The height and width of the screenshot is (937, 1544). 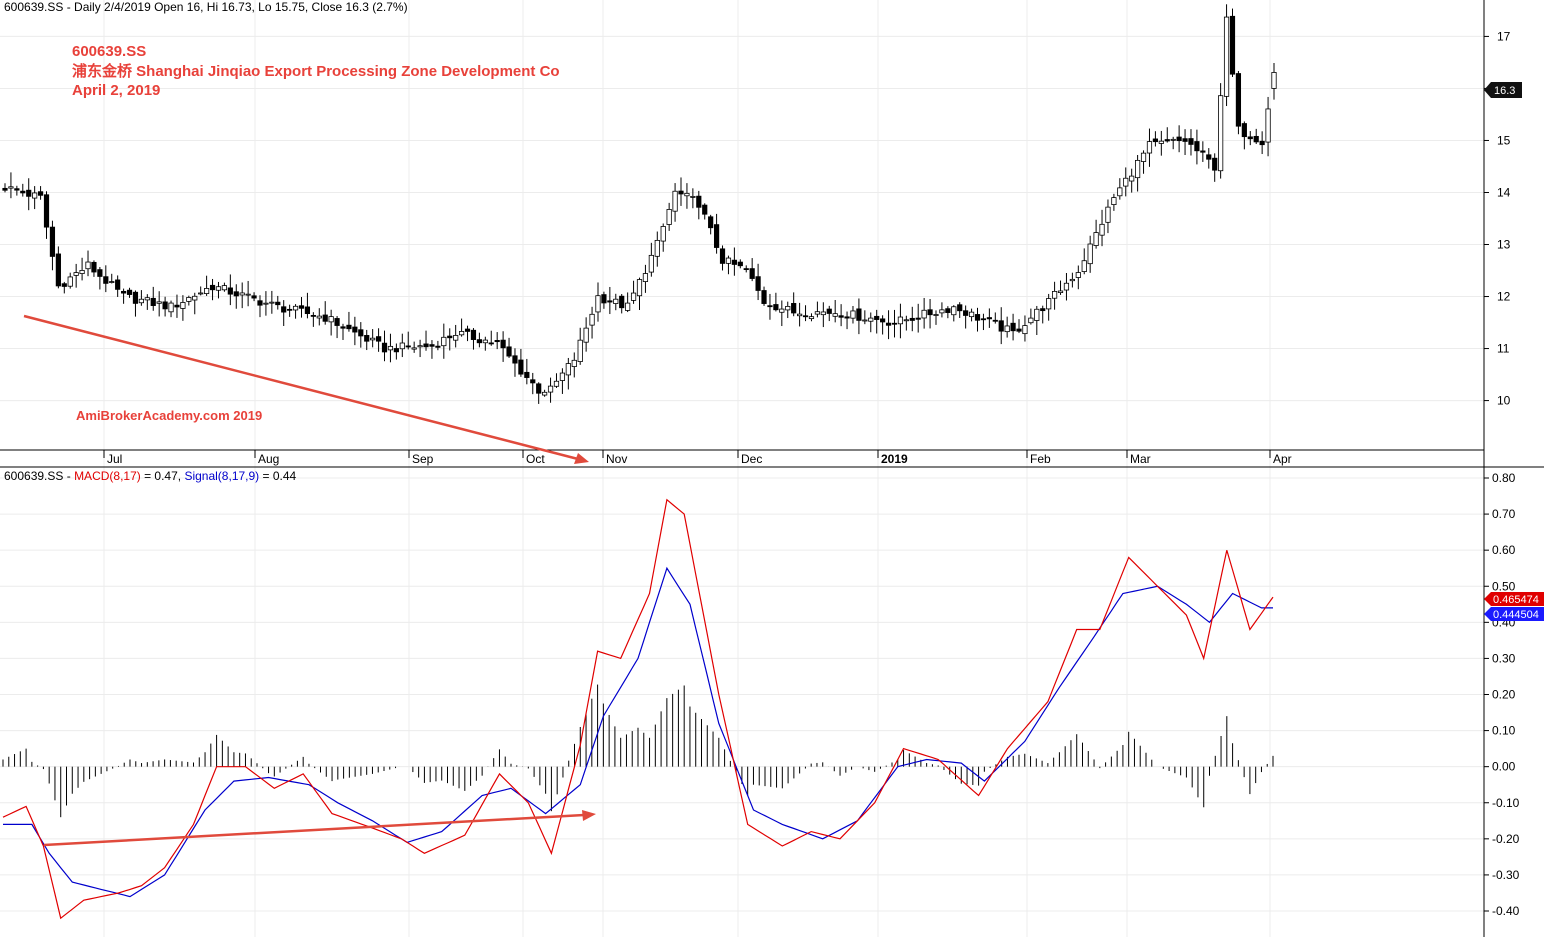 What do you see at coordinates (1504, 550) in the screenshot?
I see `macd-y-tick-label: 0.60` at bounding box center [1504, 550].